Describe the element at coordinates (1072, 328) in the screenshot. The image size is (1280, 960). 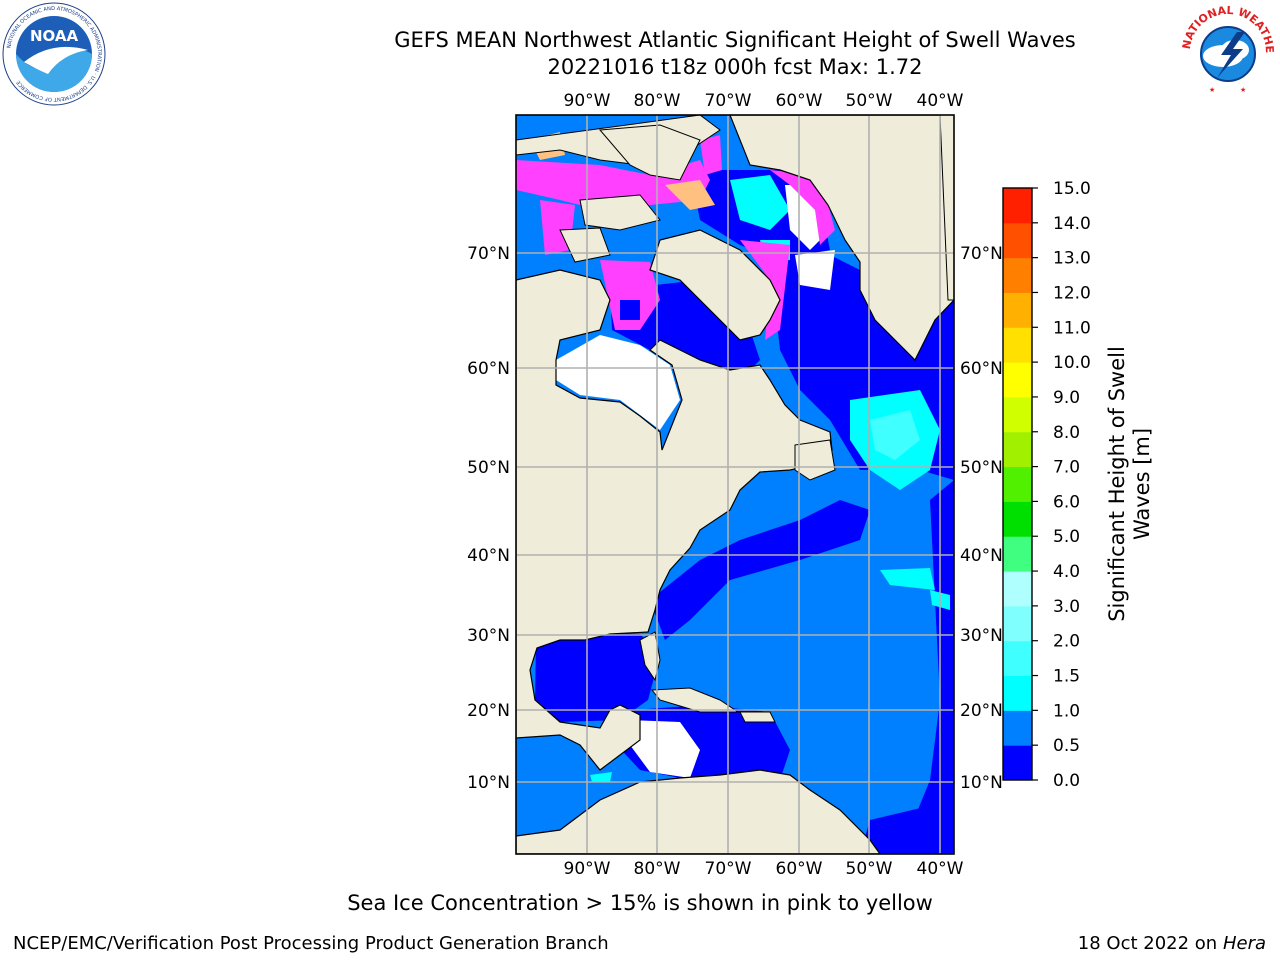
I see `colorbar-tick-label: 11.0` at that location.